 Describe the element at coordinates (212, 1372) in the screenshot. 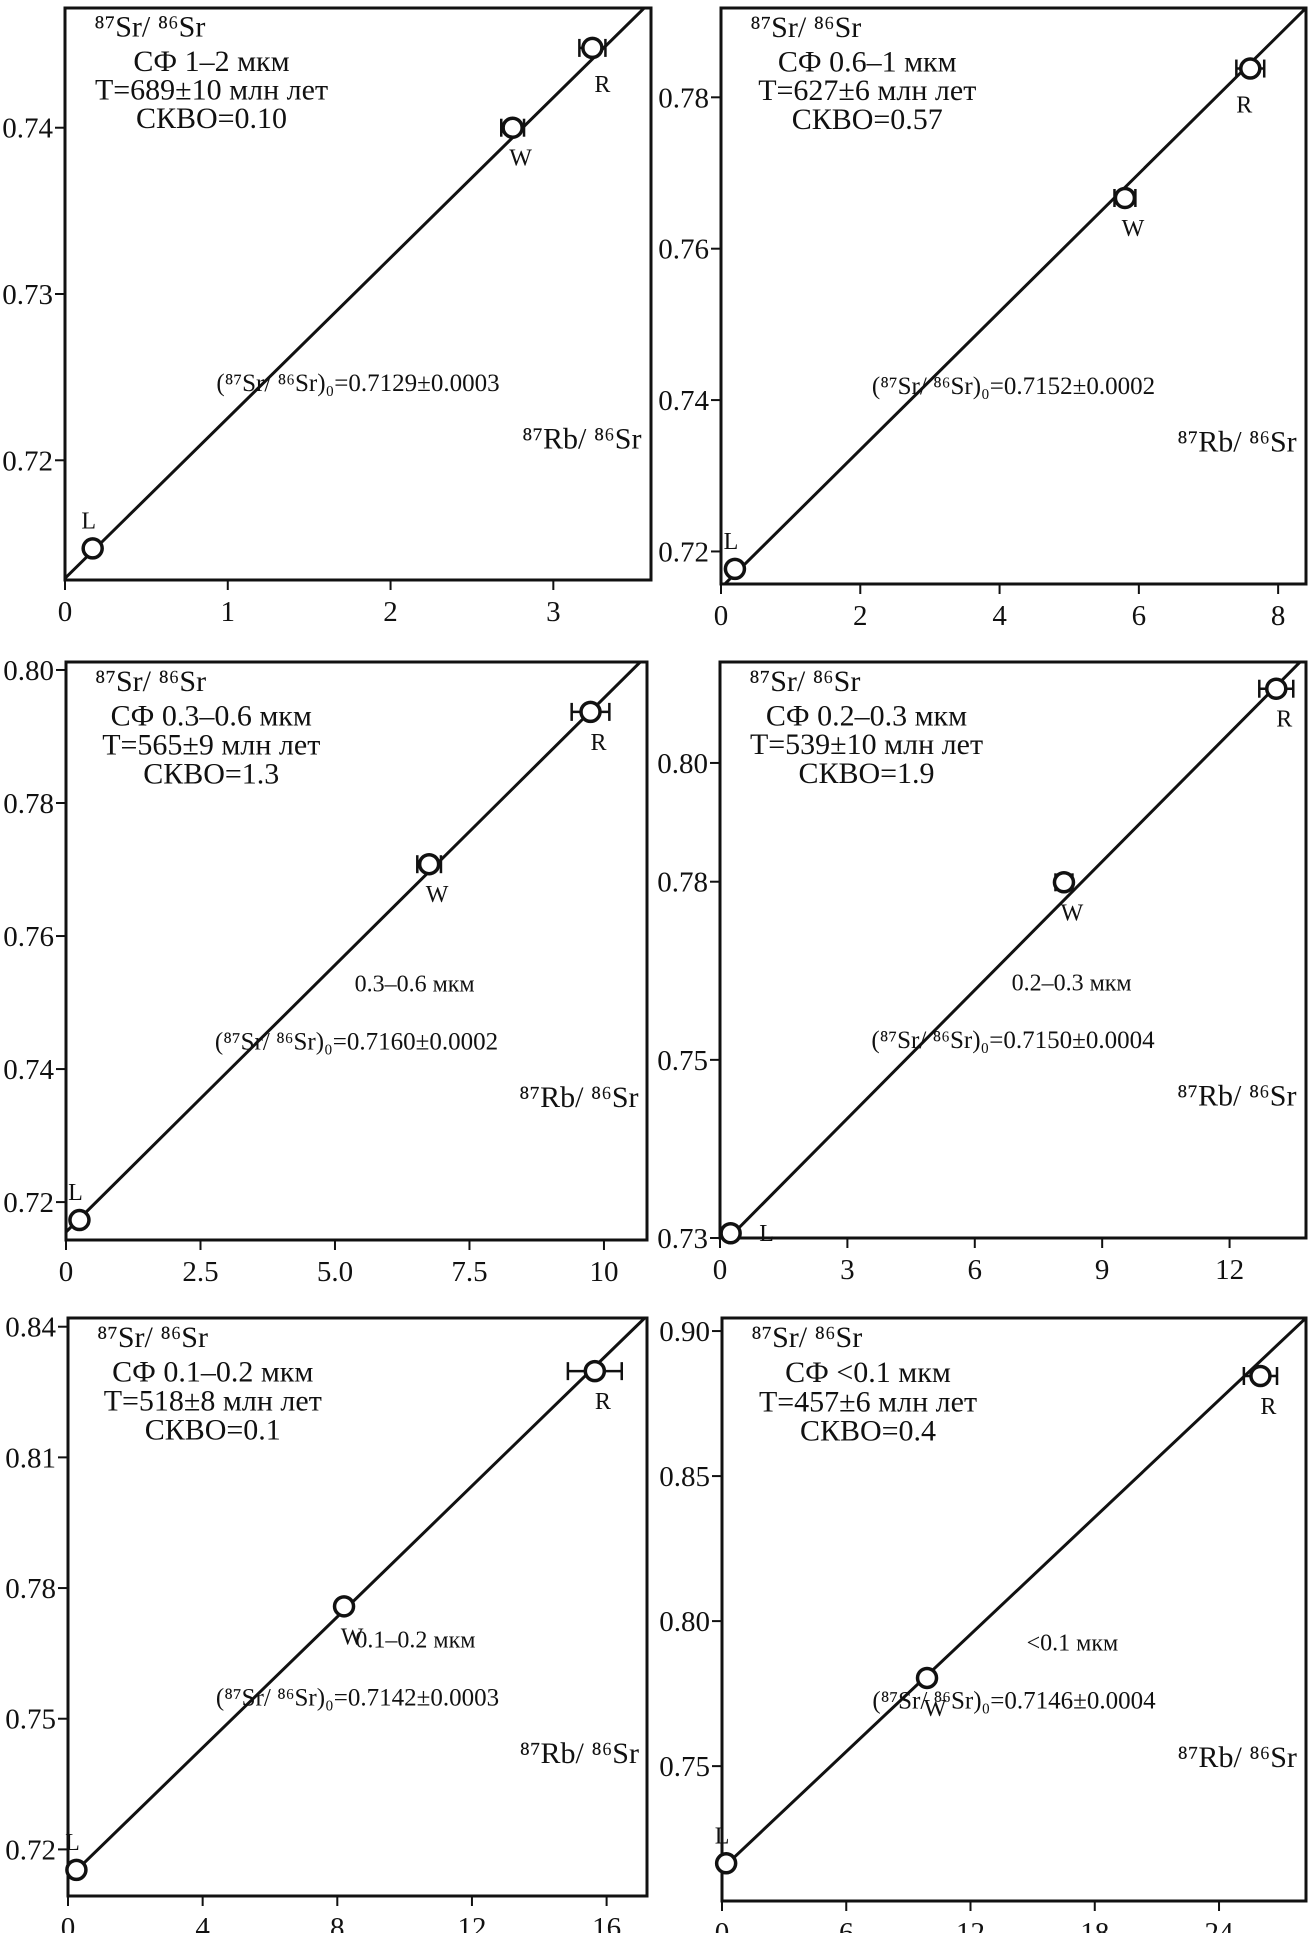

I see `fraction-title: СФ 0.1–0.2 мкм` at that location.